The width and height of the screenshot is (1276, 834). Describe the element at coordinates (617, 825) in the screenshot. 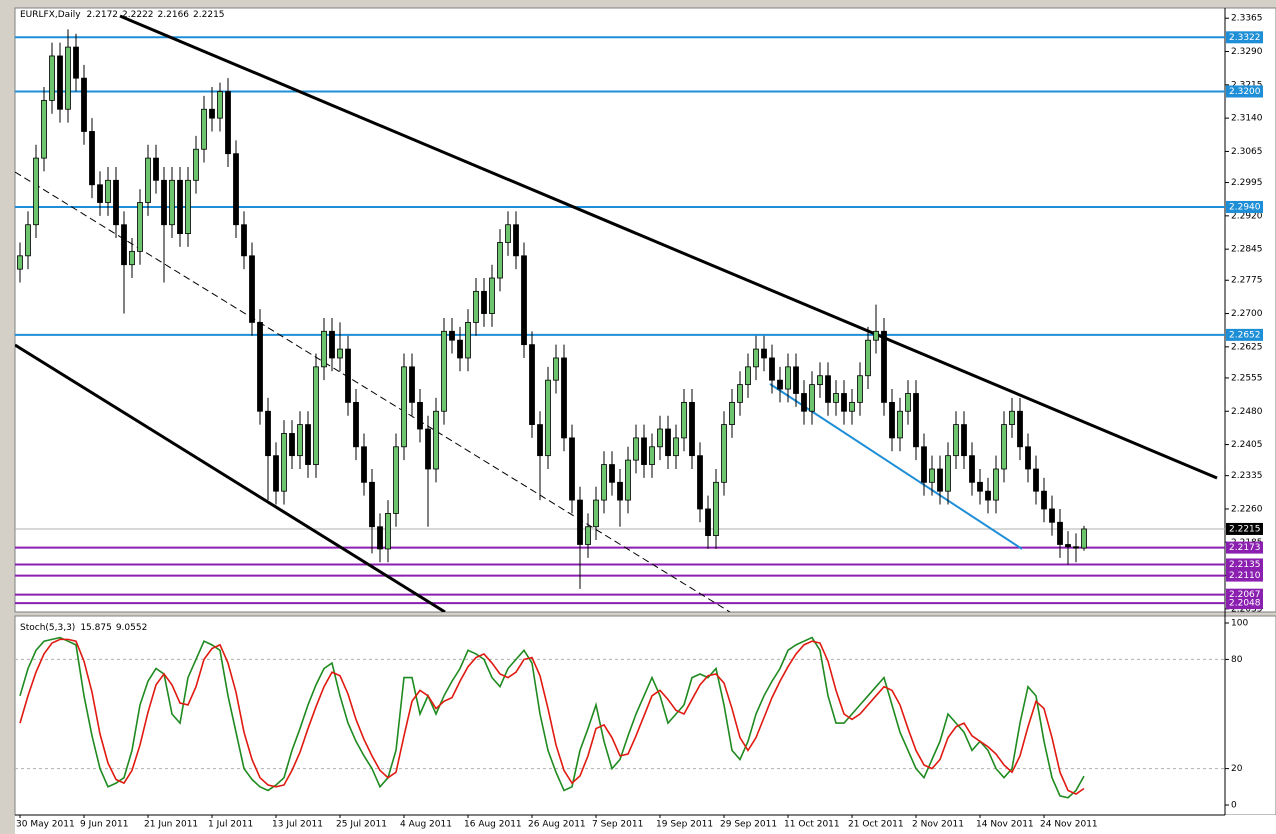

I see `x-tick-label: 7 Sep 2011` at that location.